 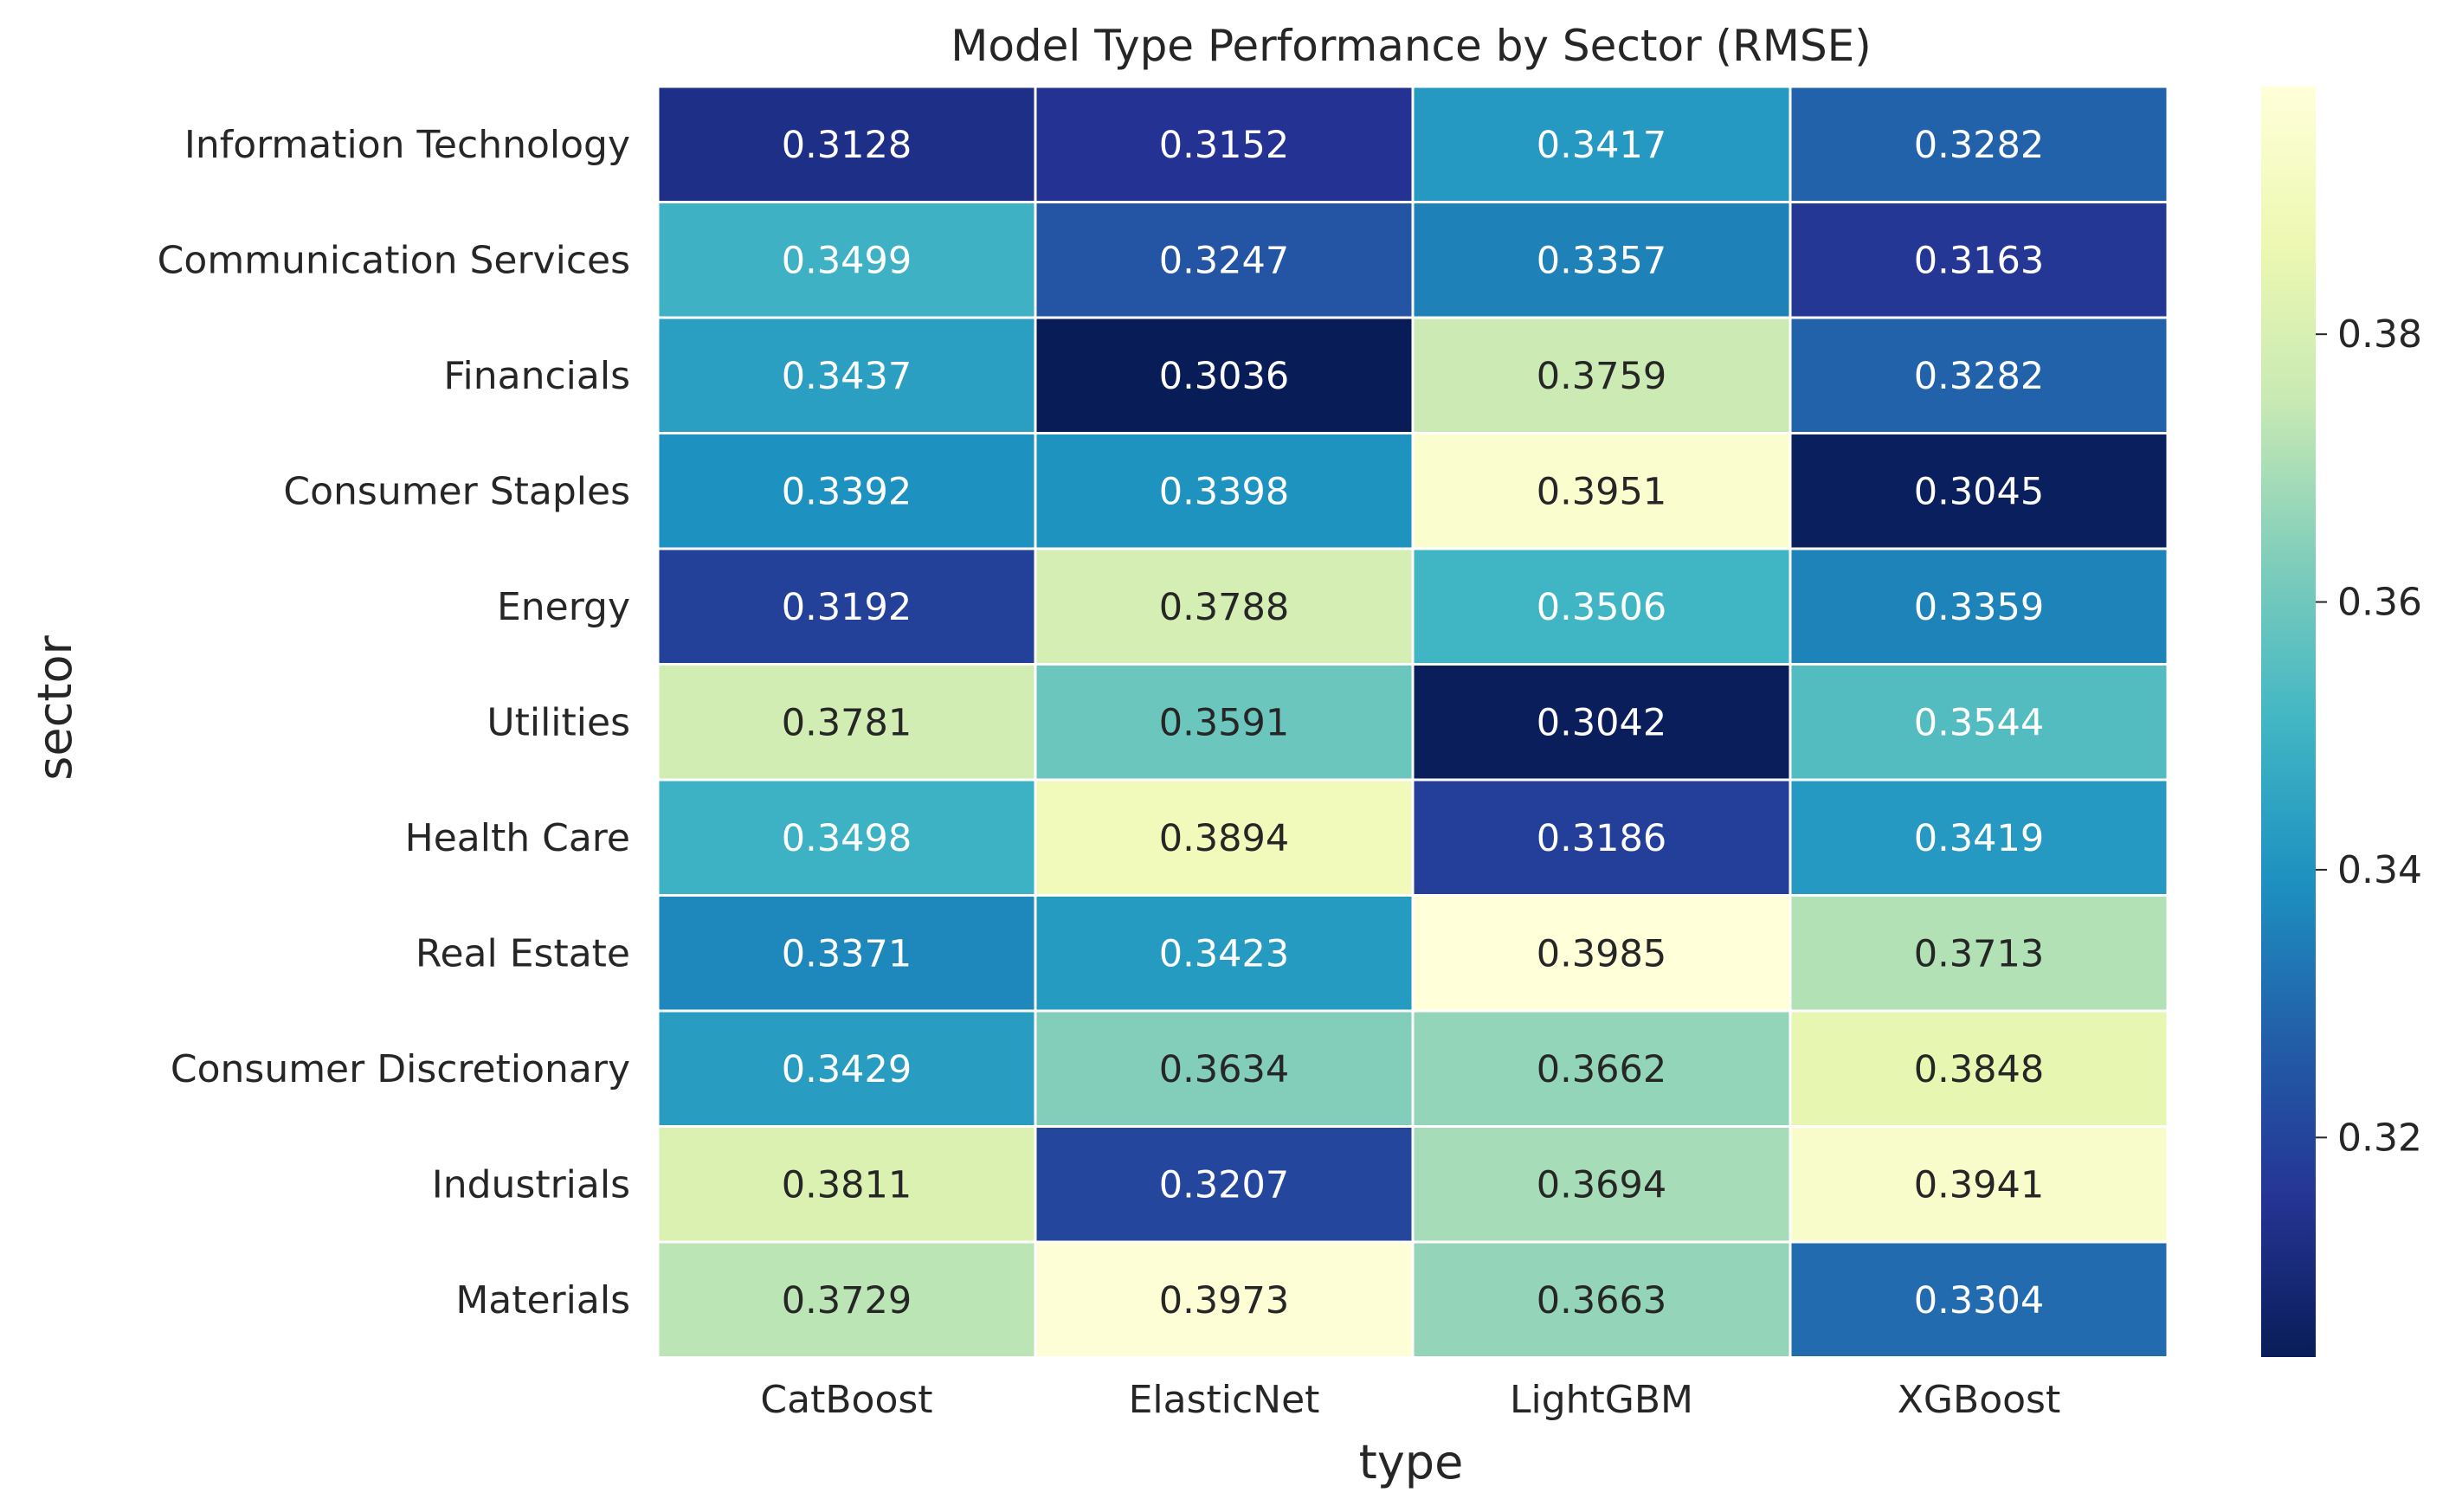 I want to click on column-tick-label: ElasticNet, so click(x=1224, y=1400).